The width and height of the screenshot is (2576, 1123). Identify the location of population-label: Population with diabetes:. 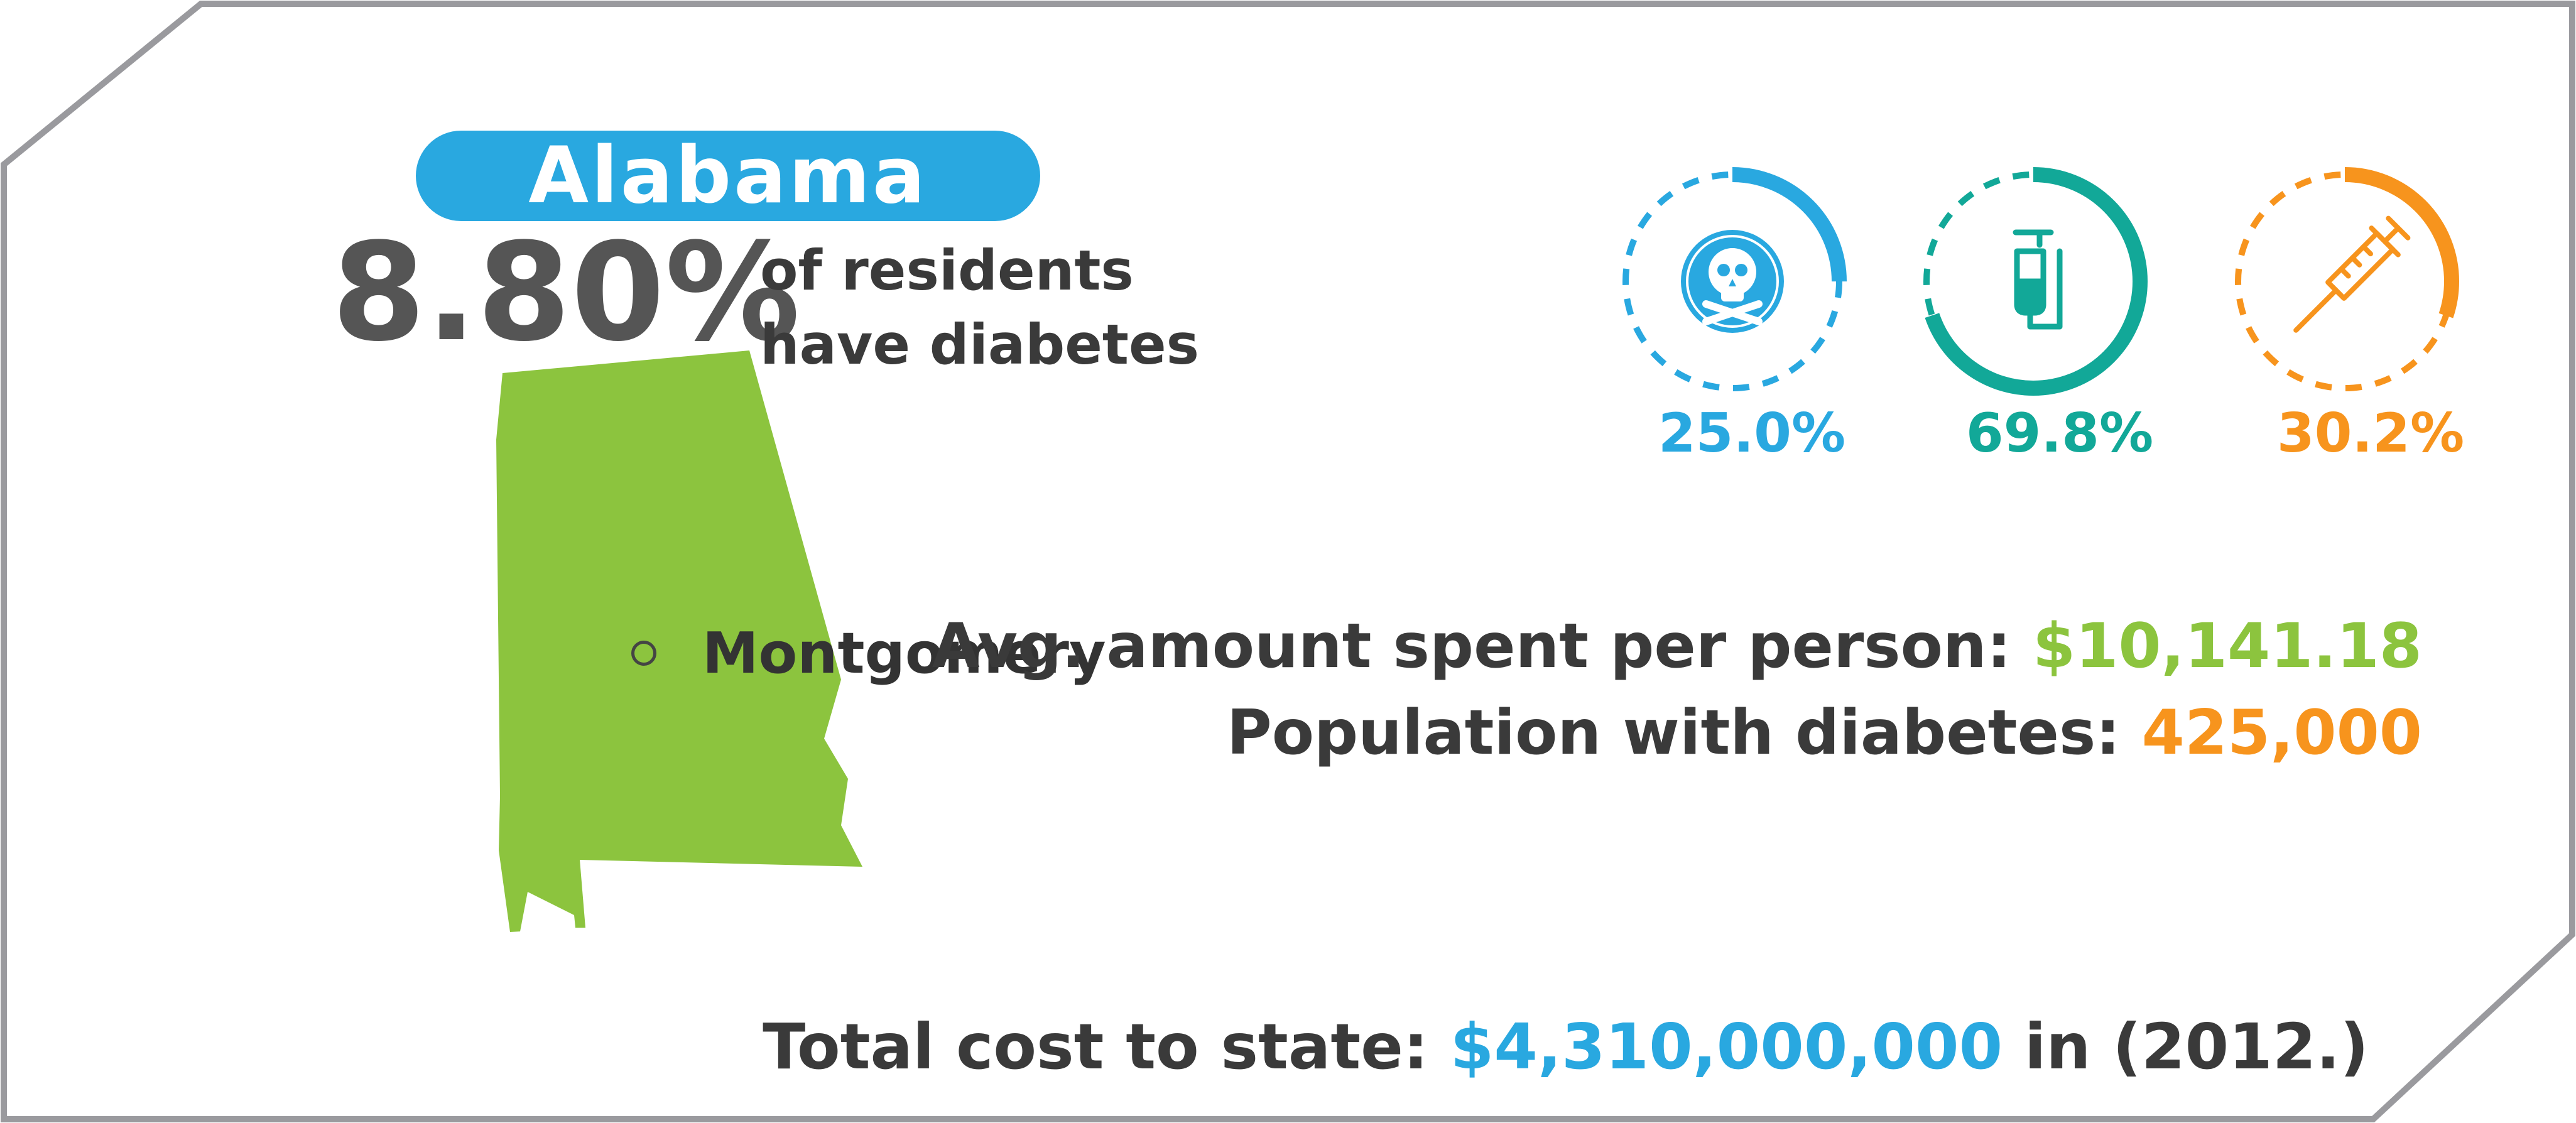
(1674, 733).